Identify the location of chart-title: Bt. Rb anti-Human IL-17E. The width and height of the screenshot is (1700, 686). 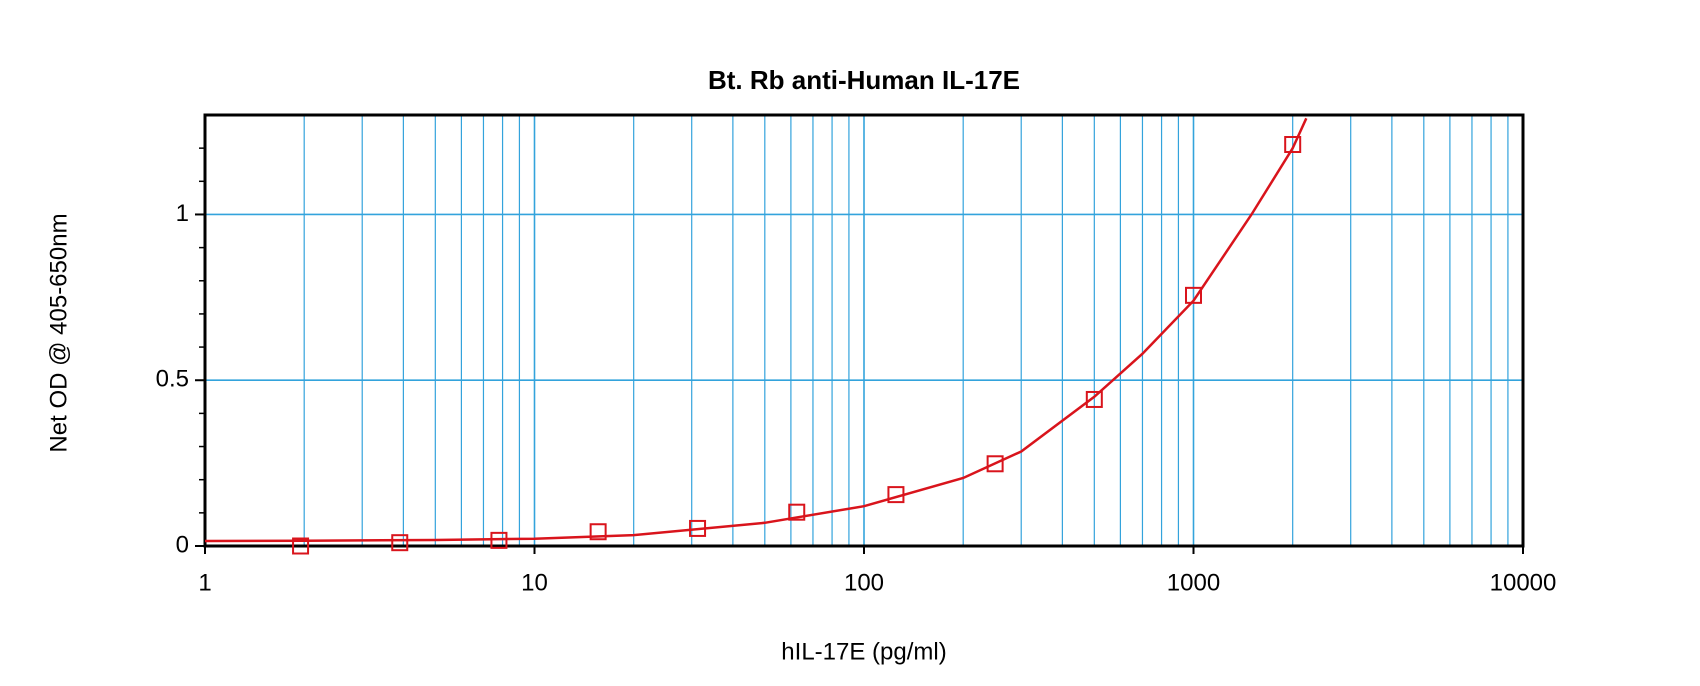
(864, 80).